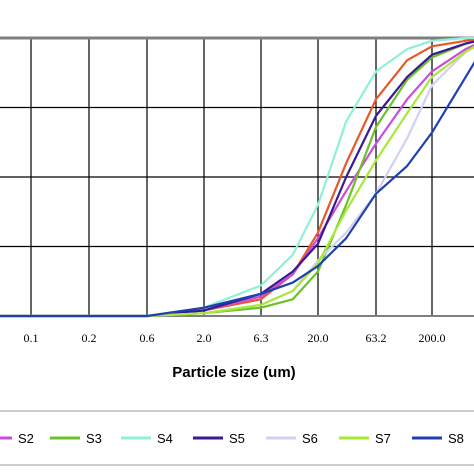  I want to click on legend-label-s7: S7, so click(383, 438).